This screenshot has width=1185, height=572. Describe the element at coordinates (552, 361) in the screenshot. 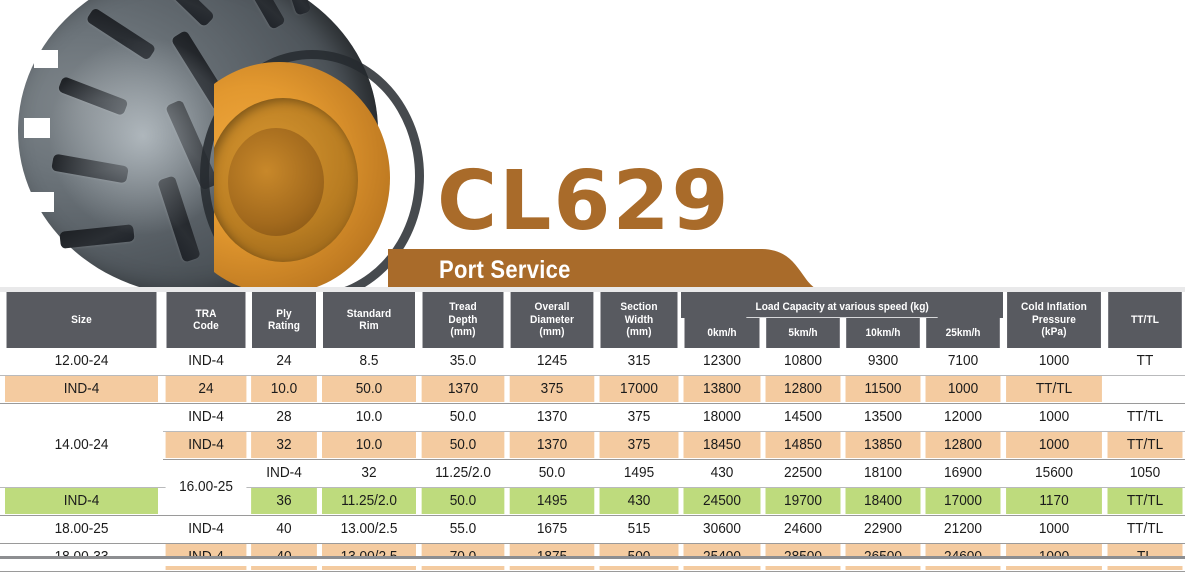

I see `cell-overall-diameter: 1245` at that location.